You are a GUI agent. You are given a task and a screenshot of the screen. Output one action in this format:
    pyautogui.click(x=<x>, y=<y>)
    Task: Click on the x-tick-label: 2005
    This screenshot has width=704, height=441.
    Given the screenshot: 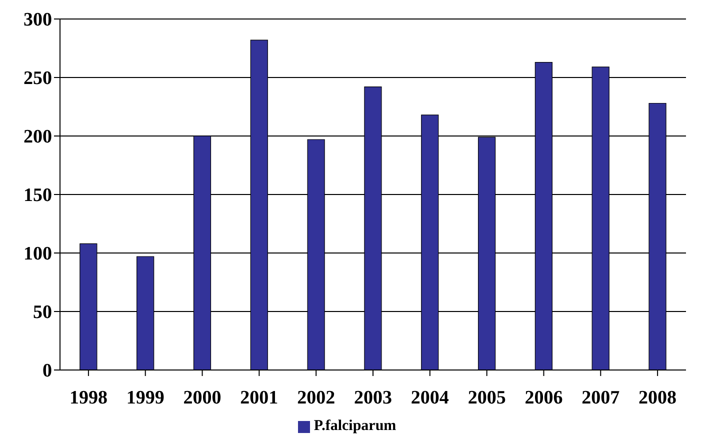 What is the action you would take?
    pyautogui.click(x=487, y=397)
    